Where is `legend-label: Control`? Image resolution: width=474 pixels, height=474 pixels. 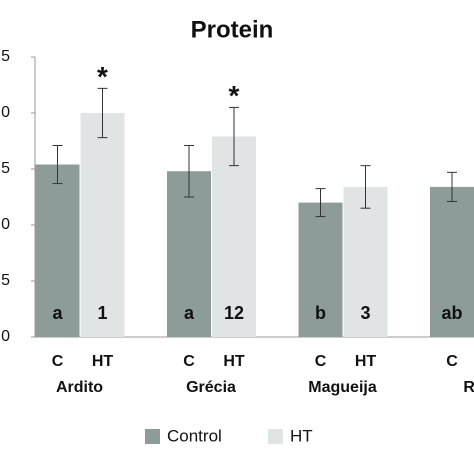 legend-label: Control is located at coordinates (194, 435).